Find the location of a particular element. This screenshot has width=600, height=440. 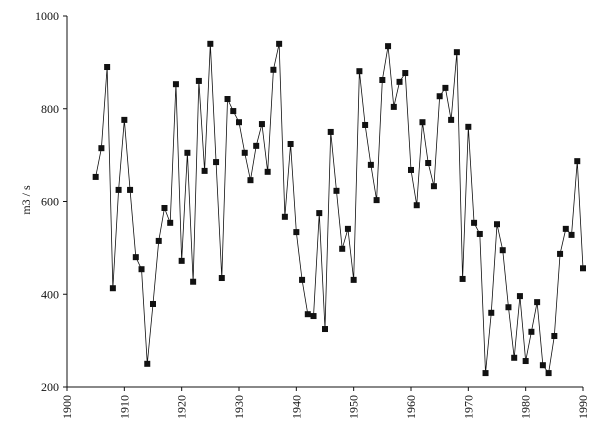

x-tick-label: 1950 is located at coordinates (354, 407).